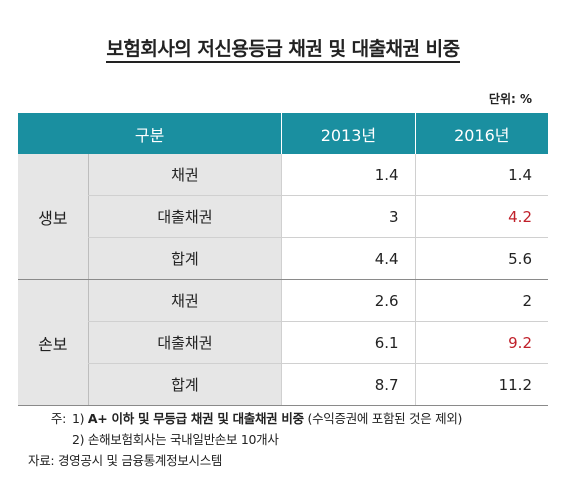  I want to click on value-2016: 2, so click(481, 300).